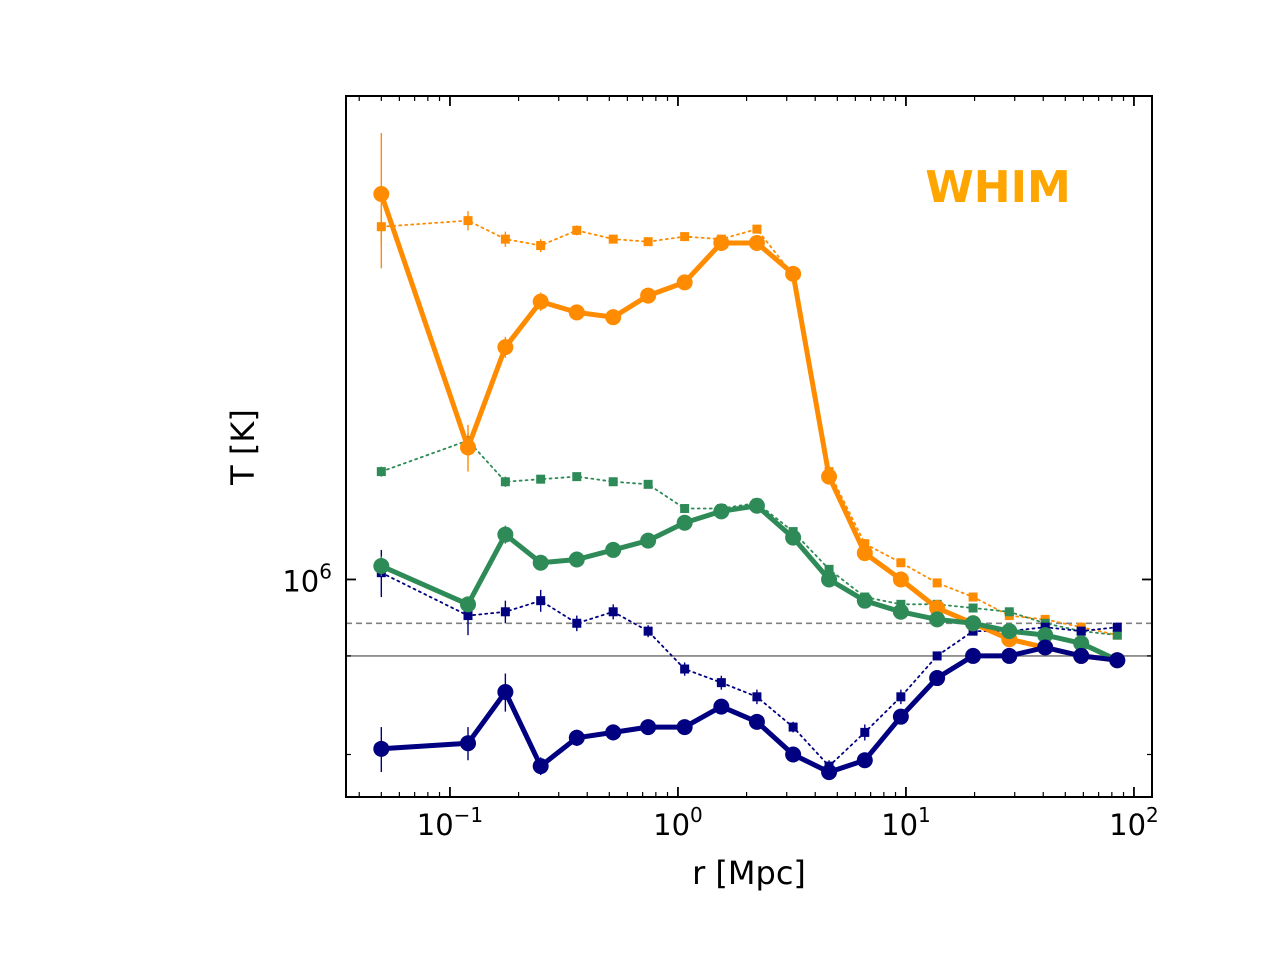 This screenshot has width=1280, height=960. I want to click on navy-median-line, so click(749, 669).